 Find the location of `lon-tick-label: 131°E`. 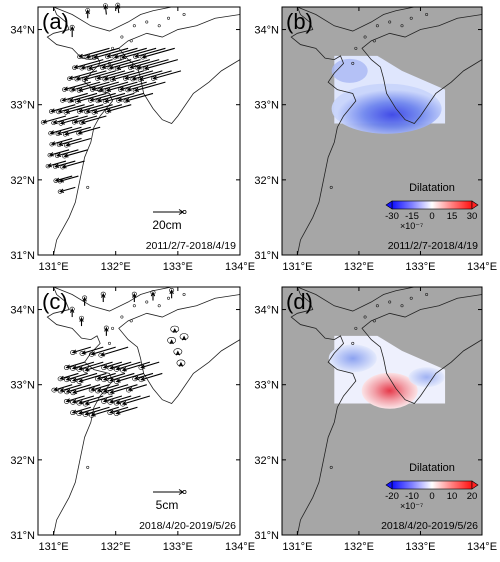

lon-tick-label: 131°E is located at coordinates (297, 267).